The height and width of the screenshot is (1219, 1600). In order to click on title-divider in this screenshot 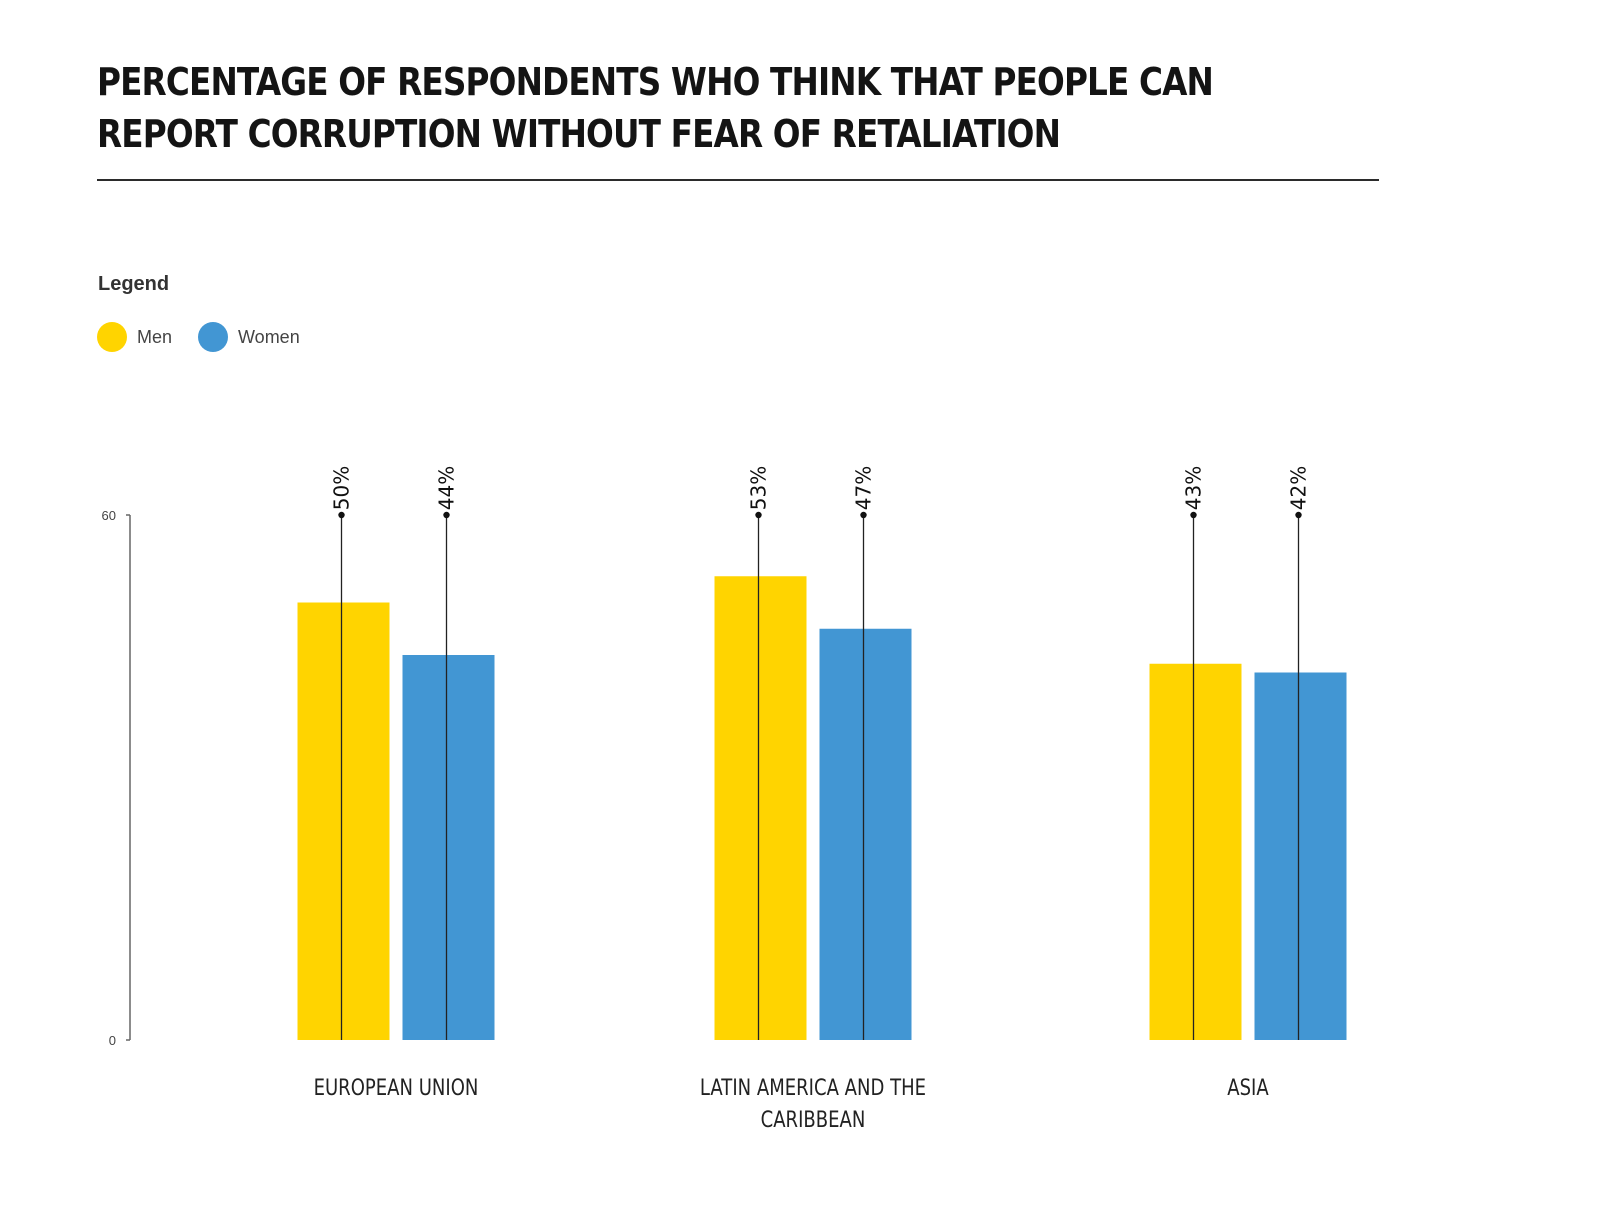, I will do `click(738, 180)`.